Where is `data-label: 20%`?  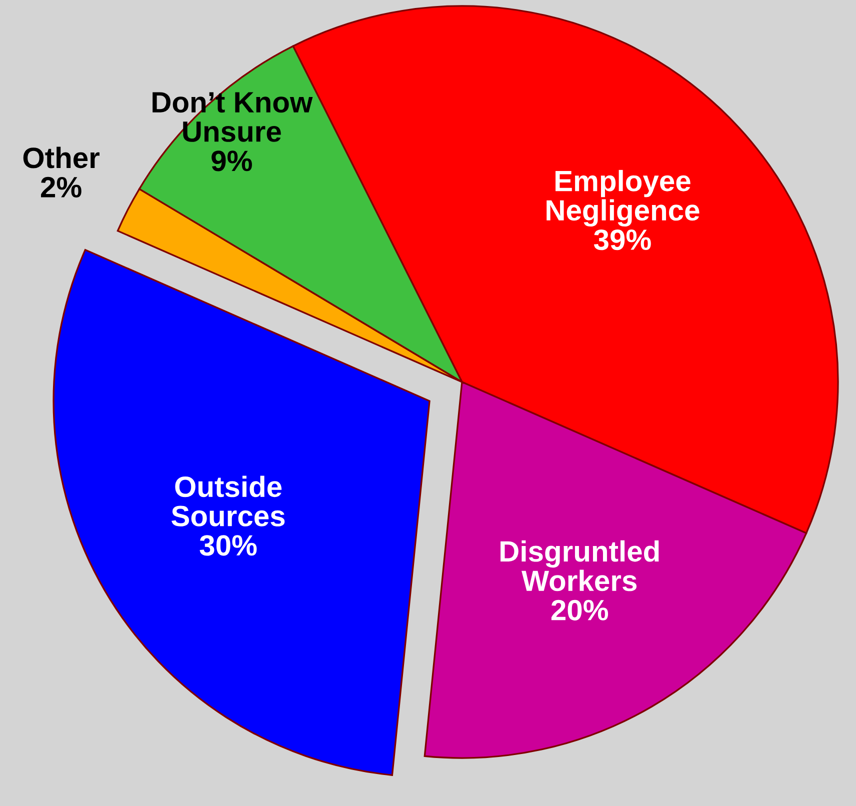 data-label: 20% is located at coordinates (579, 610).